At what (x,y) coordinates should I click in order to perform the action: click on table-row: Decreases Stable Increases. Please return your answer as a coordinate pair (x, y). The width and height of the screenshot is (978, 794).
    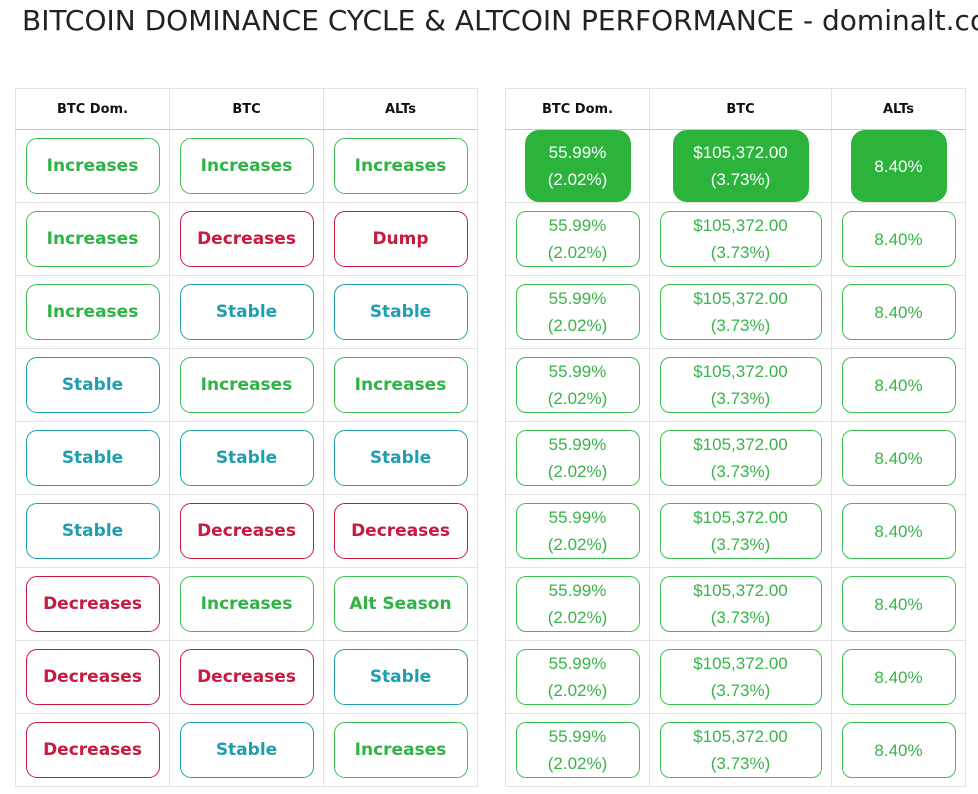
    Looking at the image, I should click on (246, 750).